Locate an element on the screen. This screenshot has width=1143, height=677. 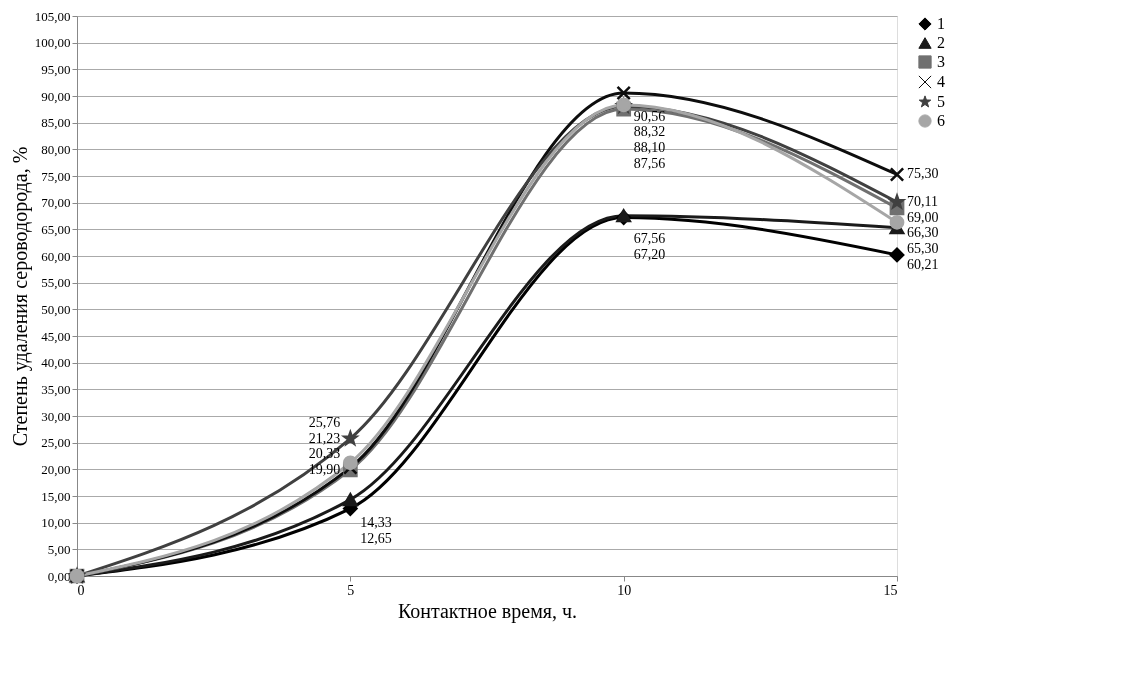
data-label: 87,56 is located at coordinates (649, 163).